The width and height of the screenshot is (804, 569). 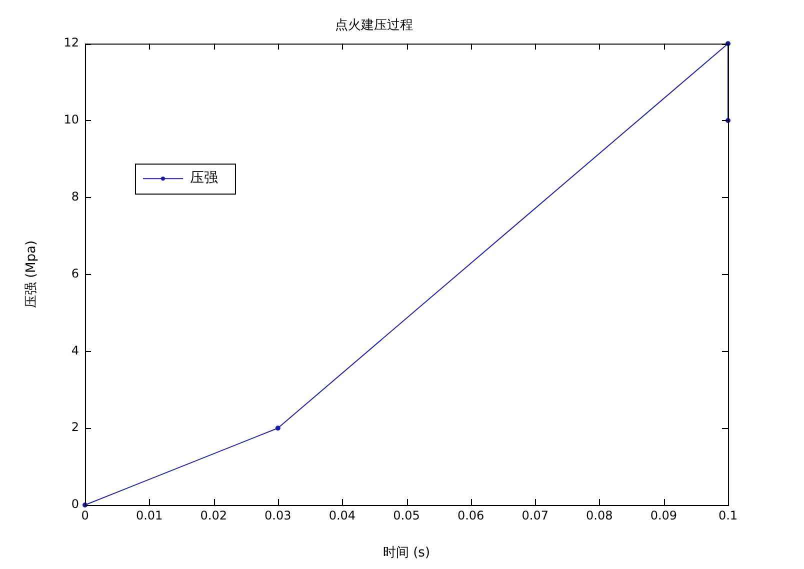 What do you see at coordinates (71, 119) in the screenshot?
I see `y-tick-label: 10` at bounding box center [71, 119].